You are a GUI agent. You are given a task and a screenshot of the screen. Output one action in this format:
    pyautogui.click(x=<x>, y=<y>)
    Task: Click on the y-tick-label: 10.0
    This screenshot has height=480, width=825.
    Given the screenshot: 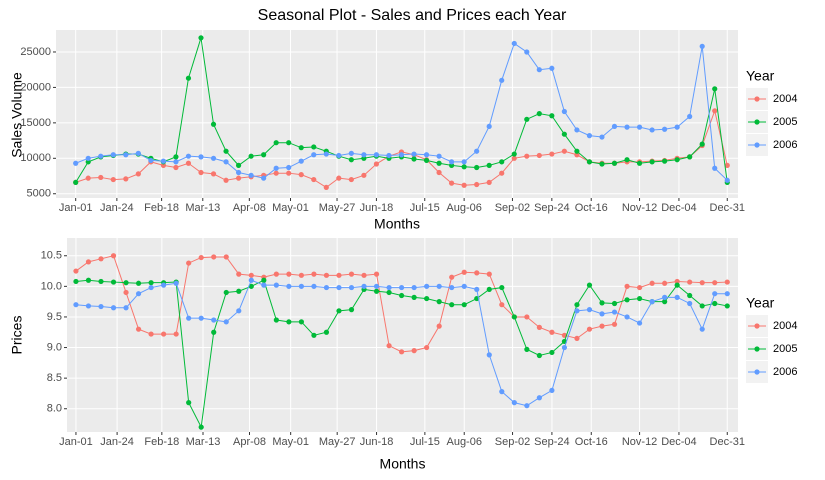 What is the action you would take?
    pyautogui.click(x=51, y=286)
    